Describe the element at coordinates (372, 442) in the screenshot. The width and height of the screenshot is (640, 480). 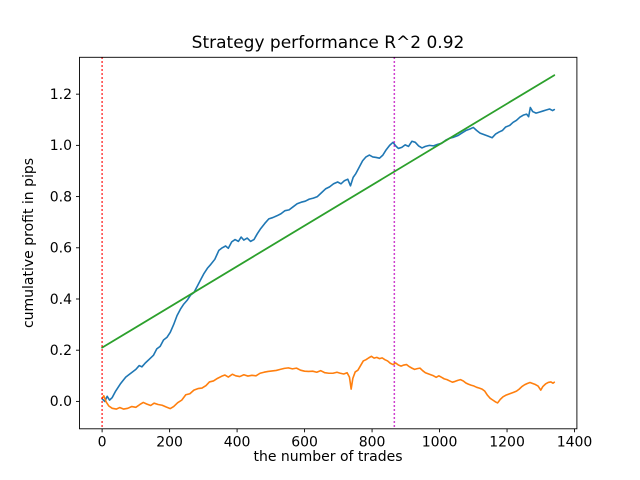
I see `x-tick-label: 800` at that location.